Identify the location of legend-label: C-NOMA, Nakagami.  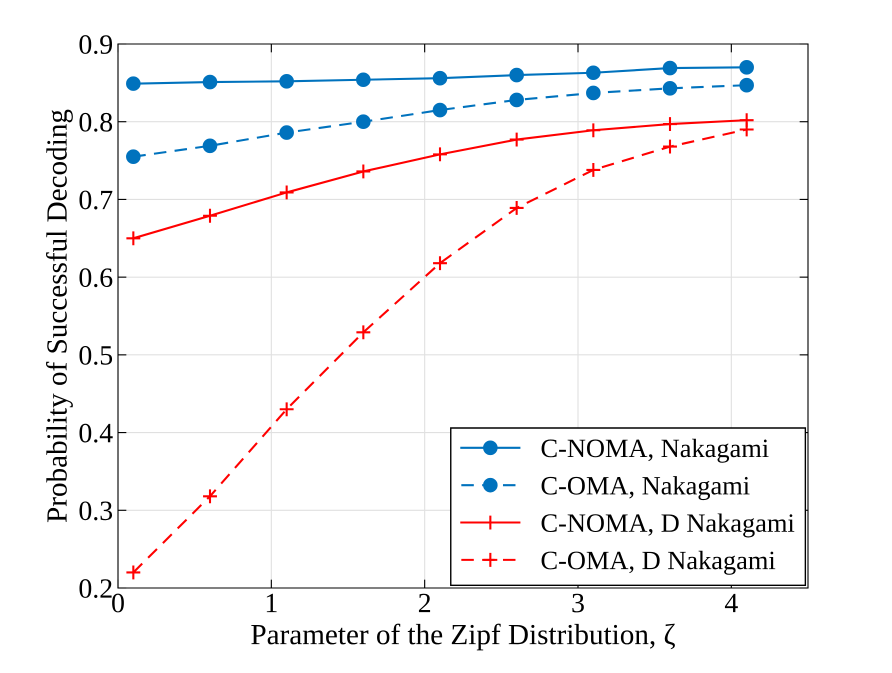
(655, 450).